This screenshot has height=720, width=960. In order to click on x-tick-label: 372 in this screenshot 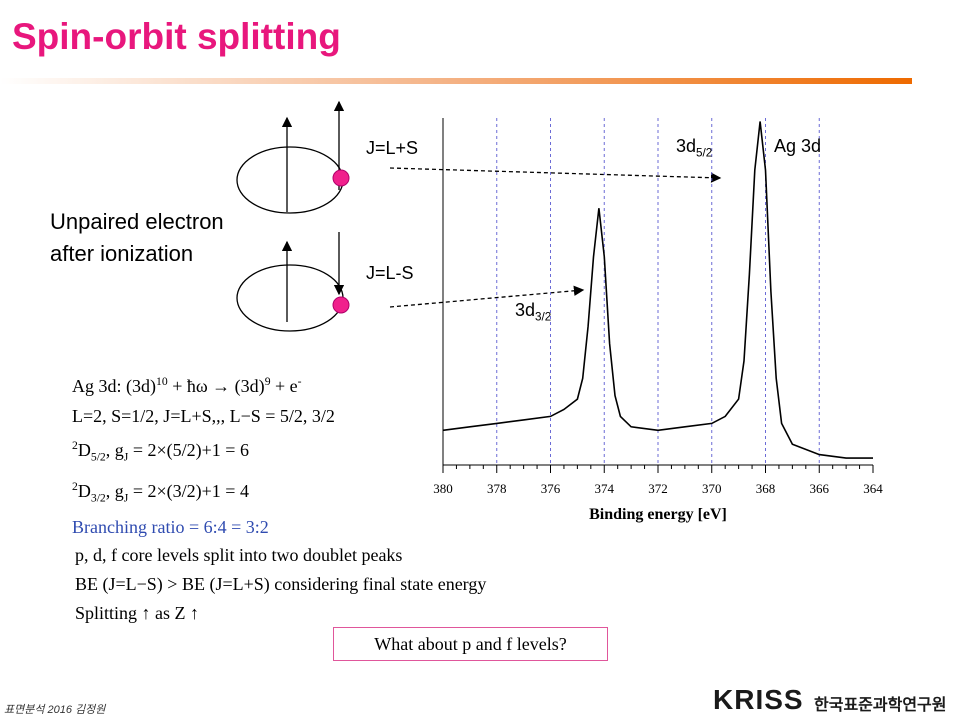, I will do `click(658, 488)`.